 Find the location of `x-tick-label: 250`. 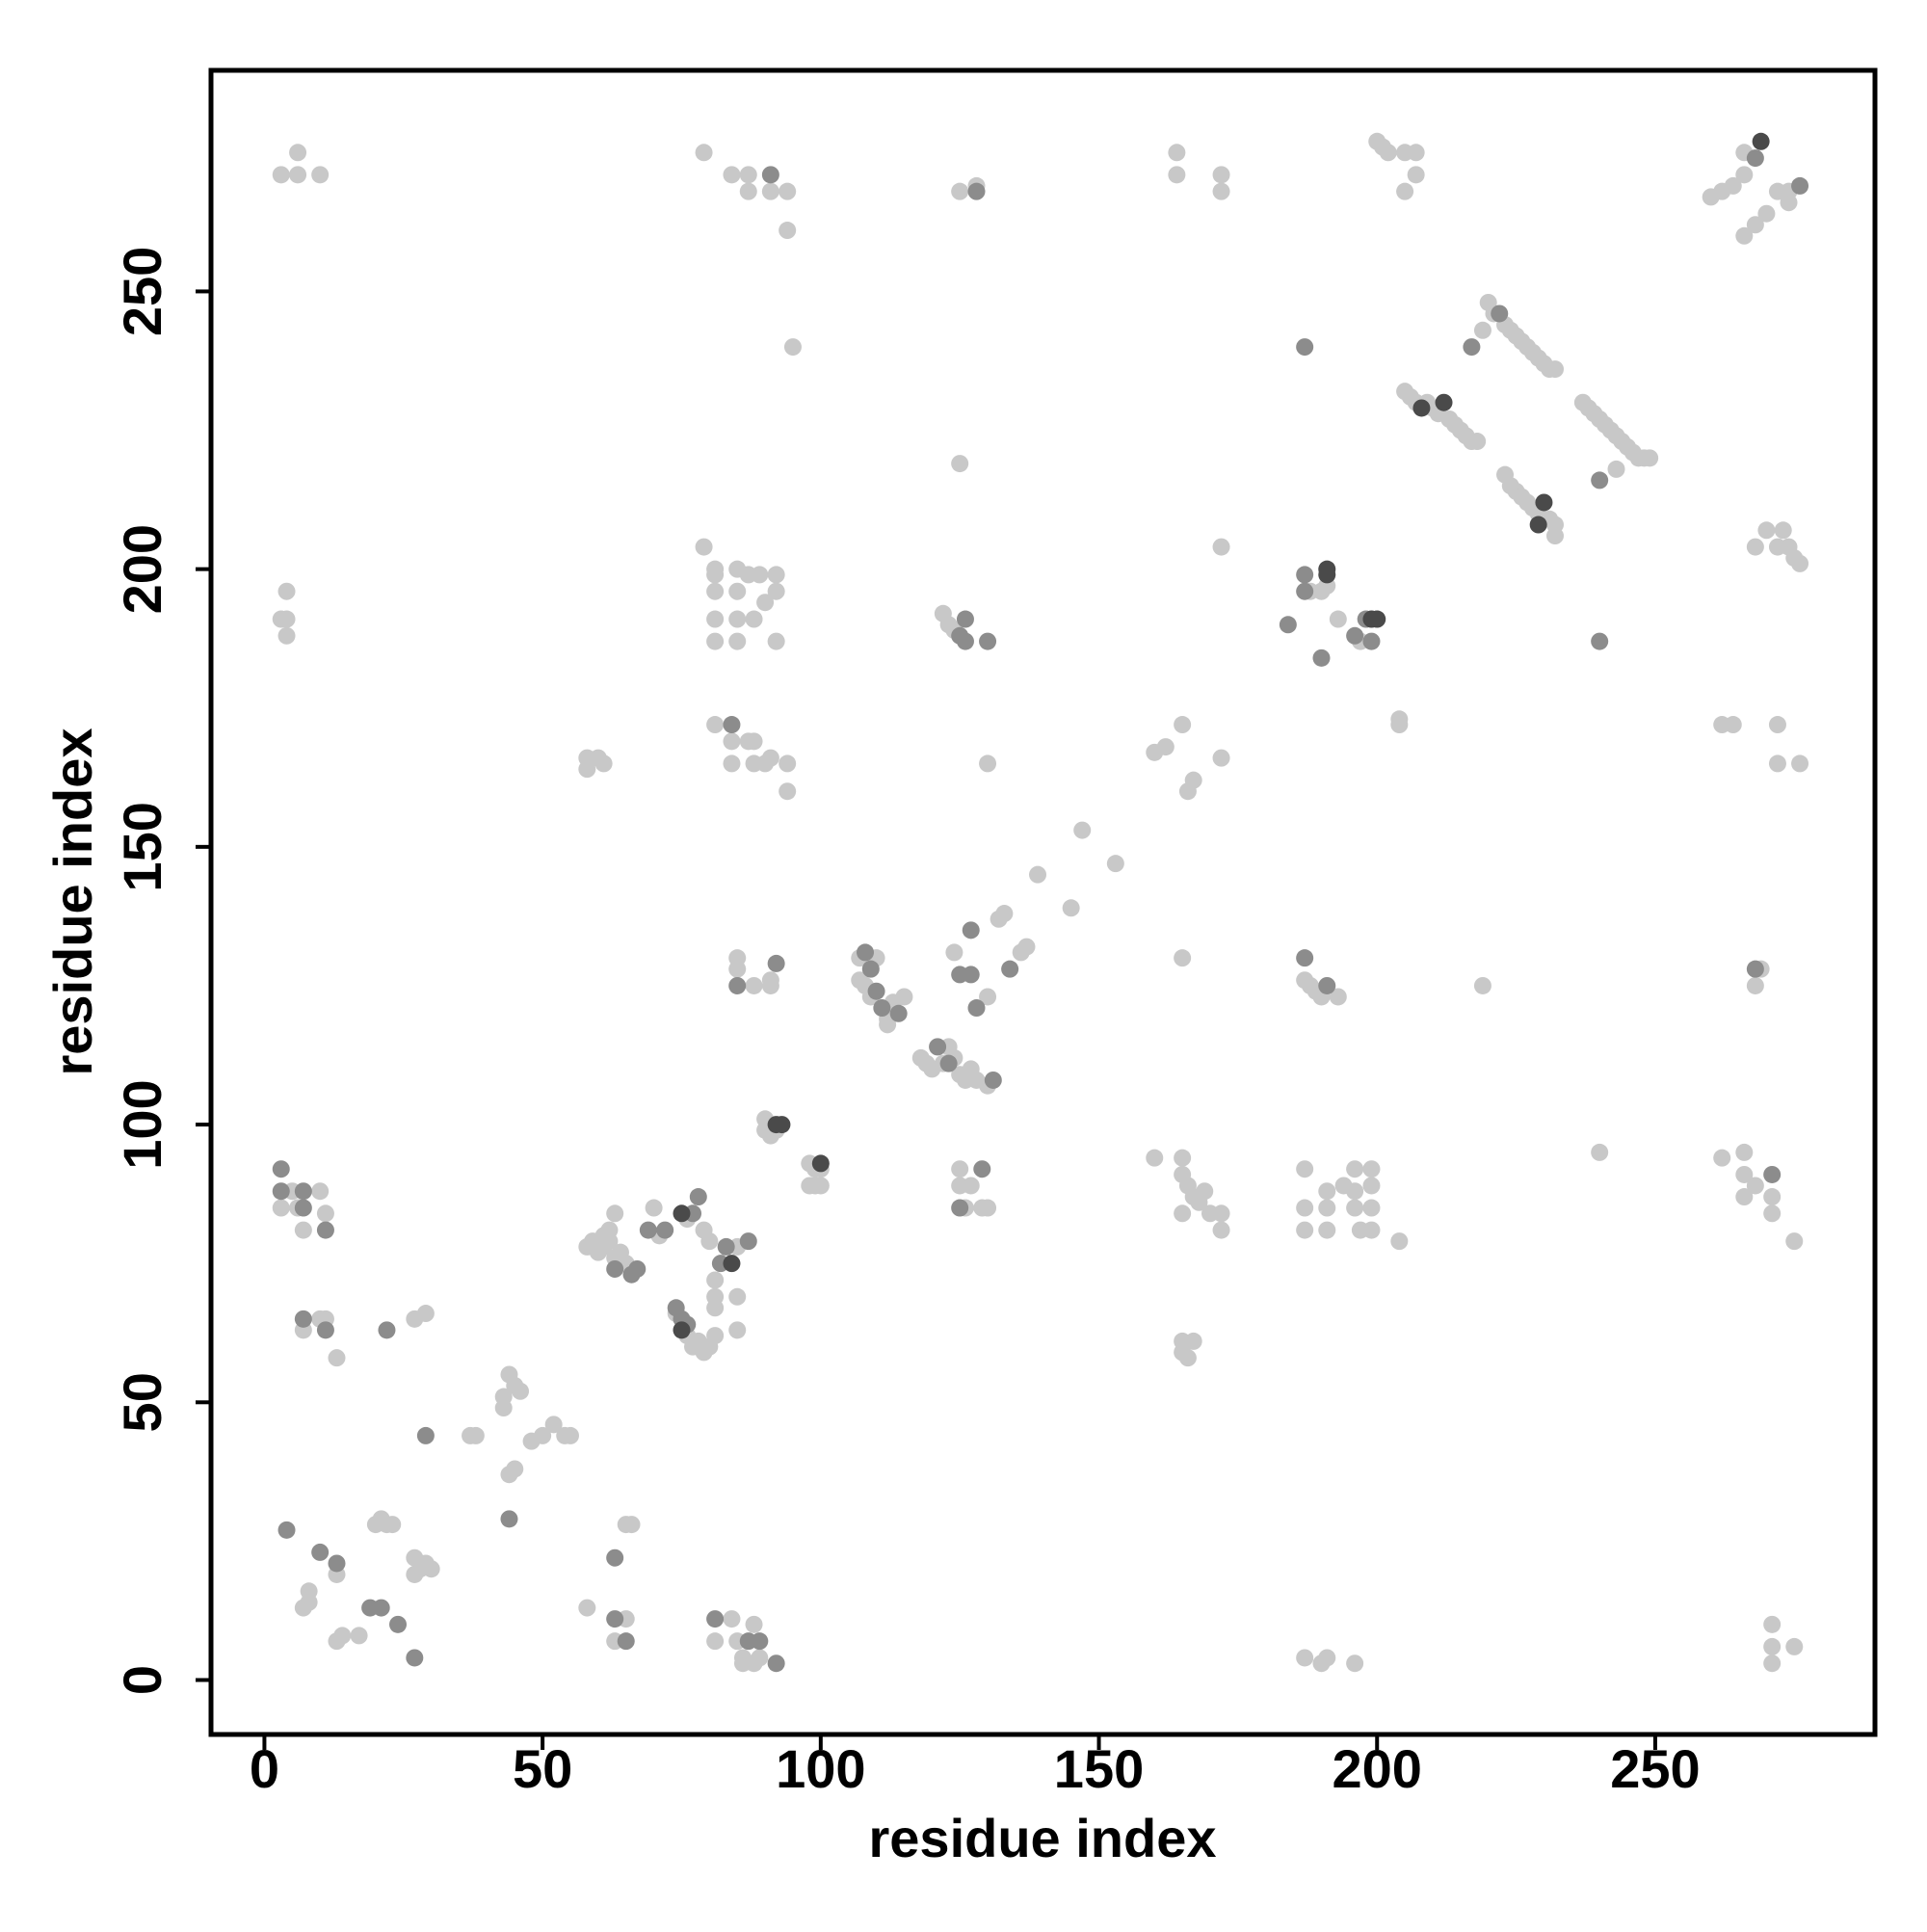

x-tick-label: 250 is located at coordinates (1655, 1768).